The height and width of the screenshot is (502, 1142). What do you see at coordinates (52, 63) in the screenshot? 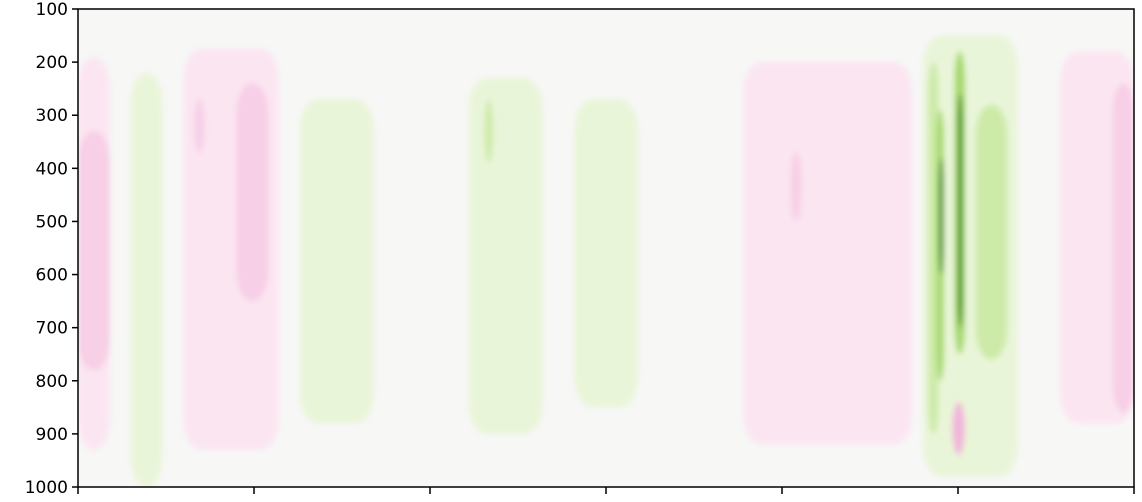
I see `y-tick-label: 200` at bounding box center [52, 63].